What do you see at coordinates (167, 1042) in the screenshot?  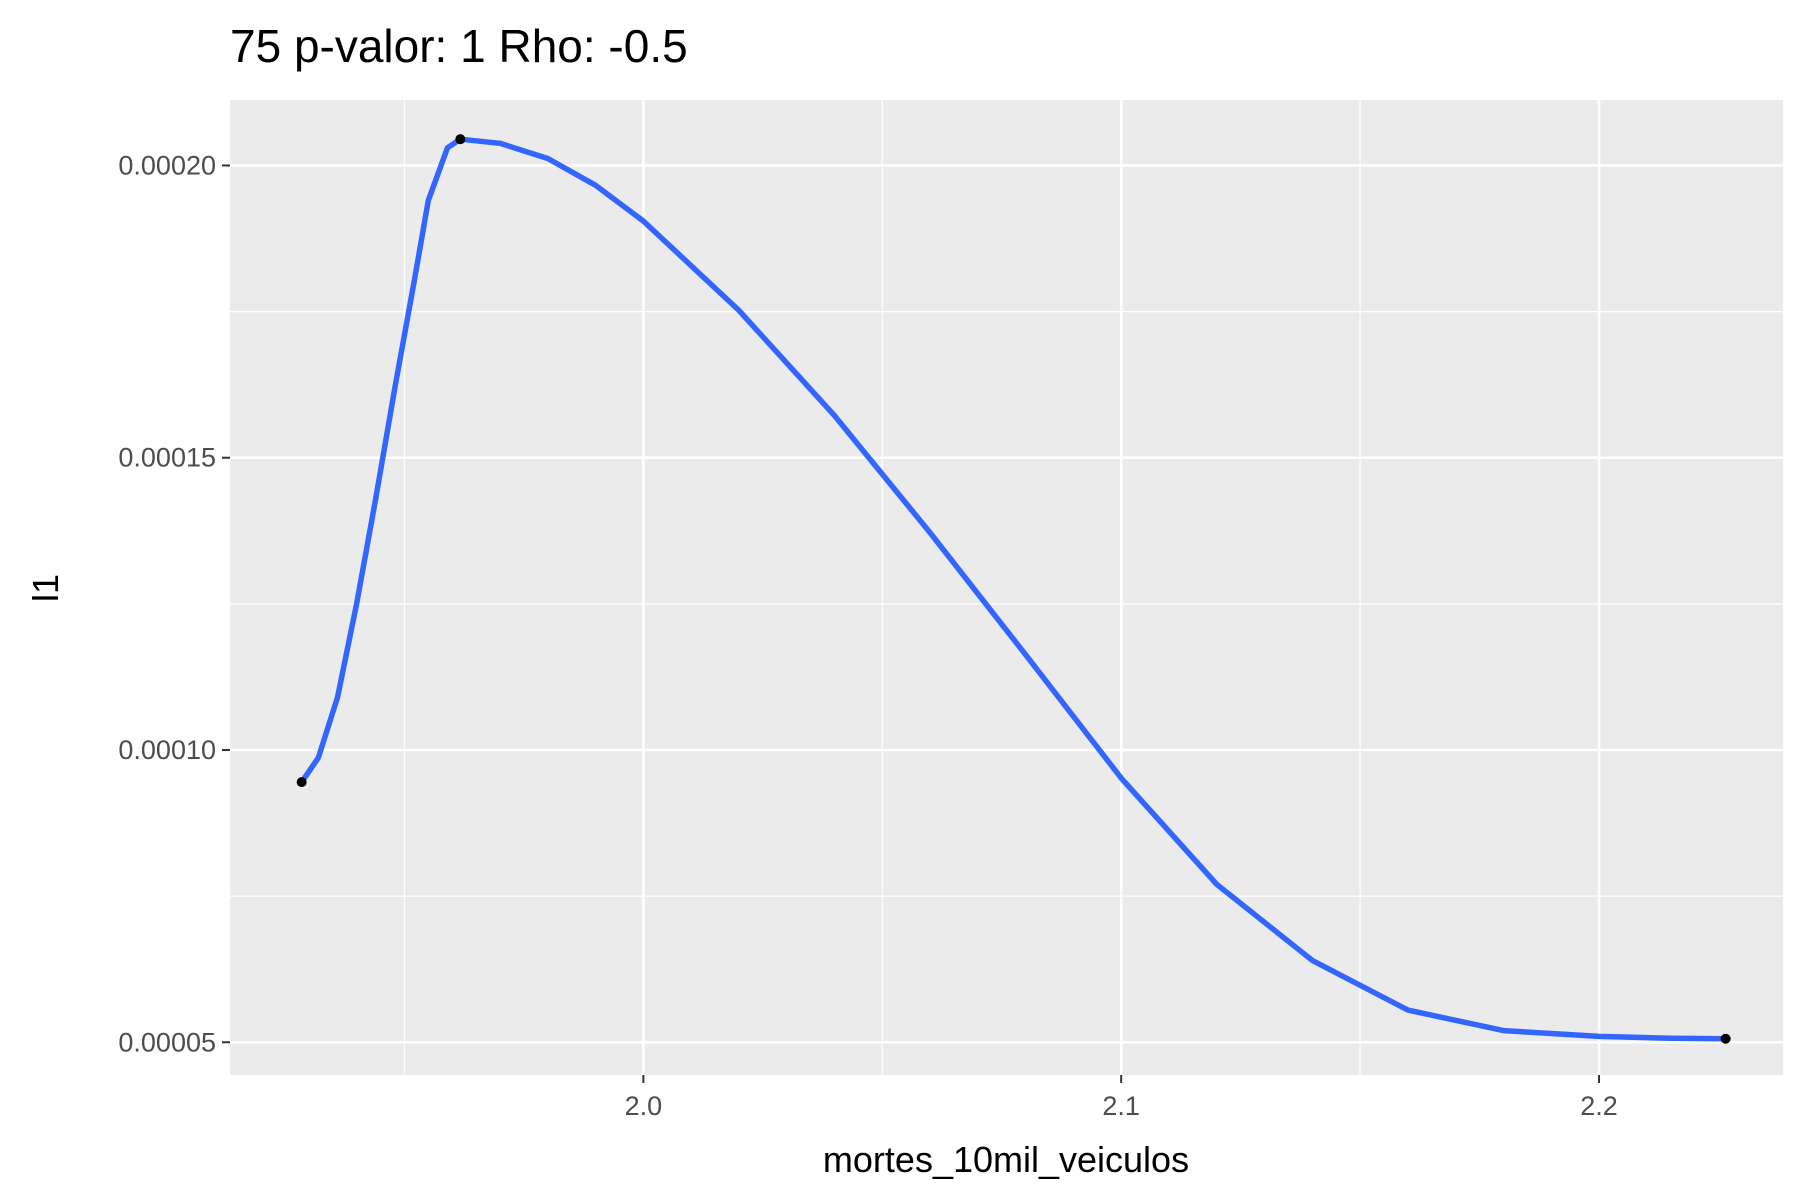 I see `y-tick-label: 0.00005` at bounding box center [167, 1042].